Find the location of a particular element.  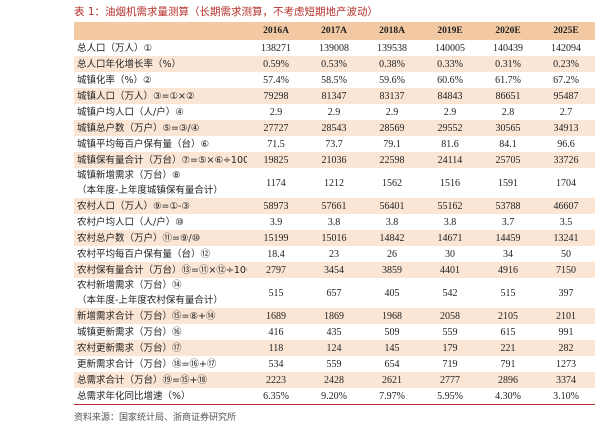

table-cell: 50 is located at coordinates (566, 254).